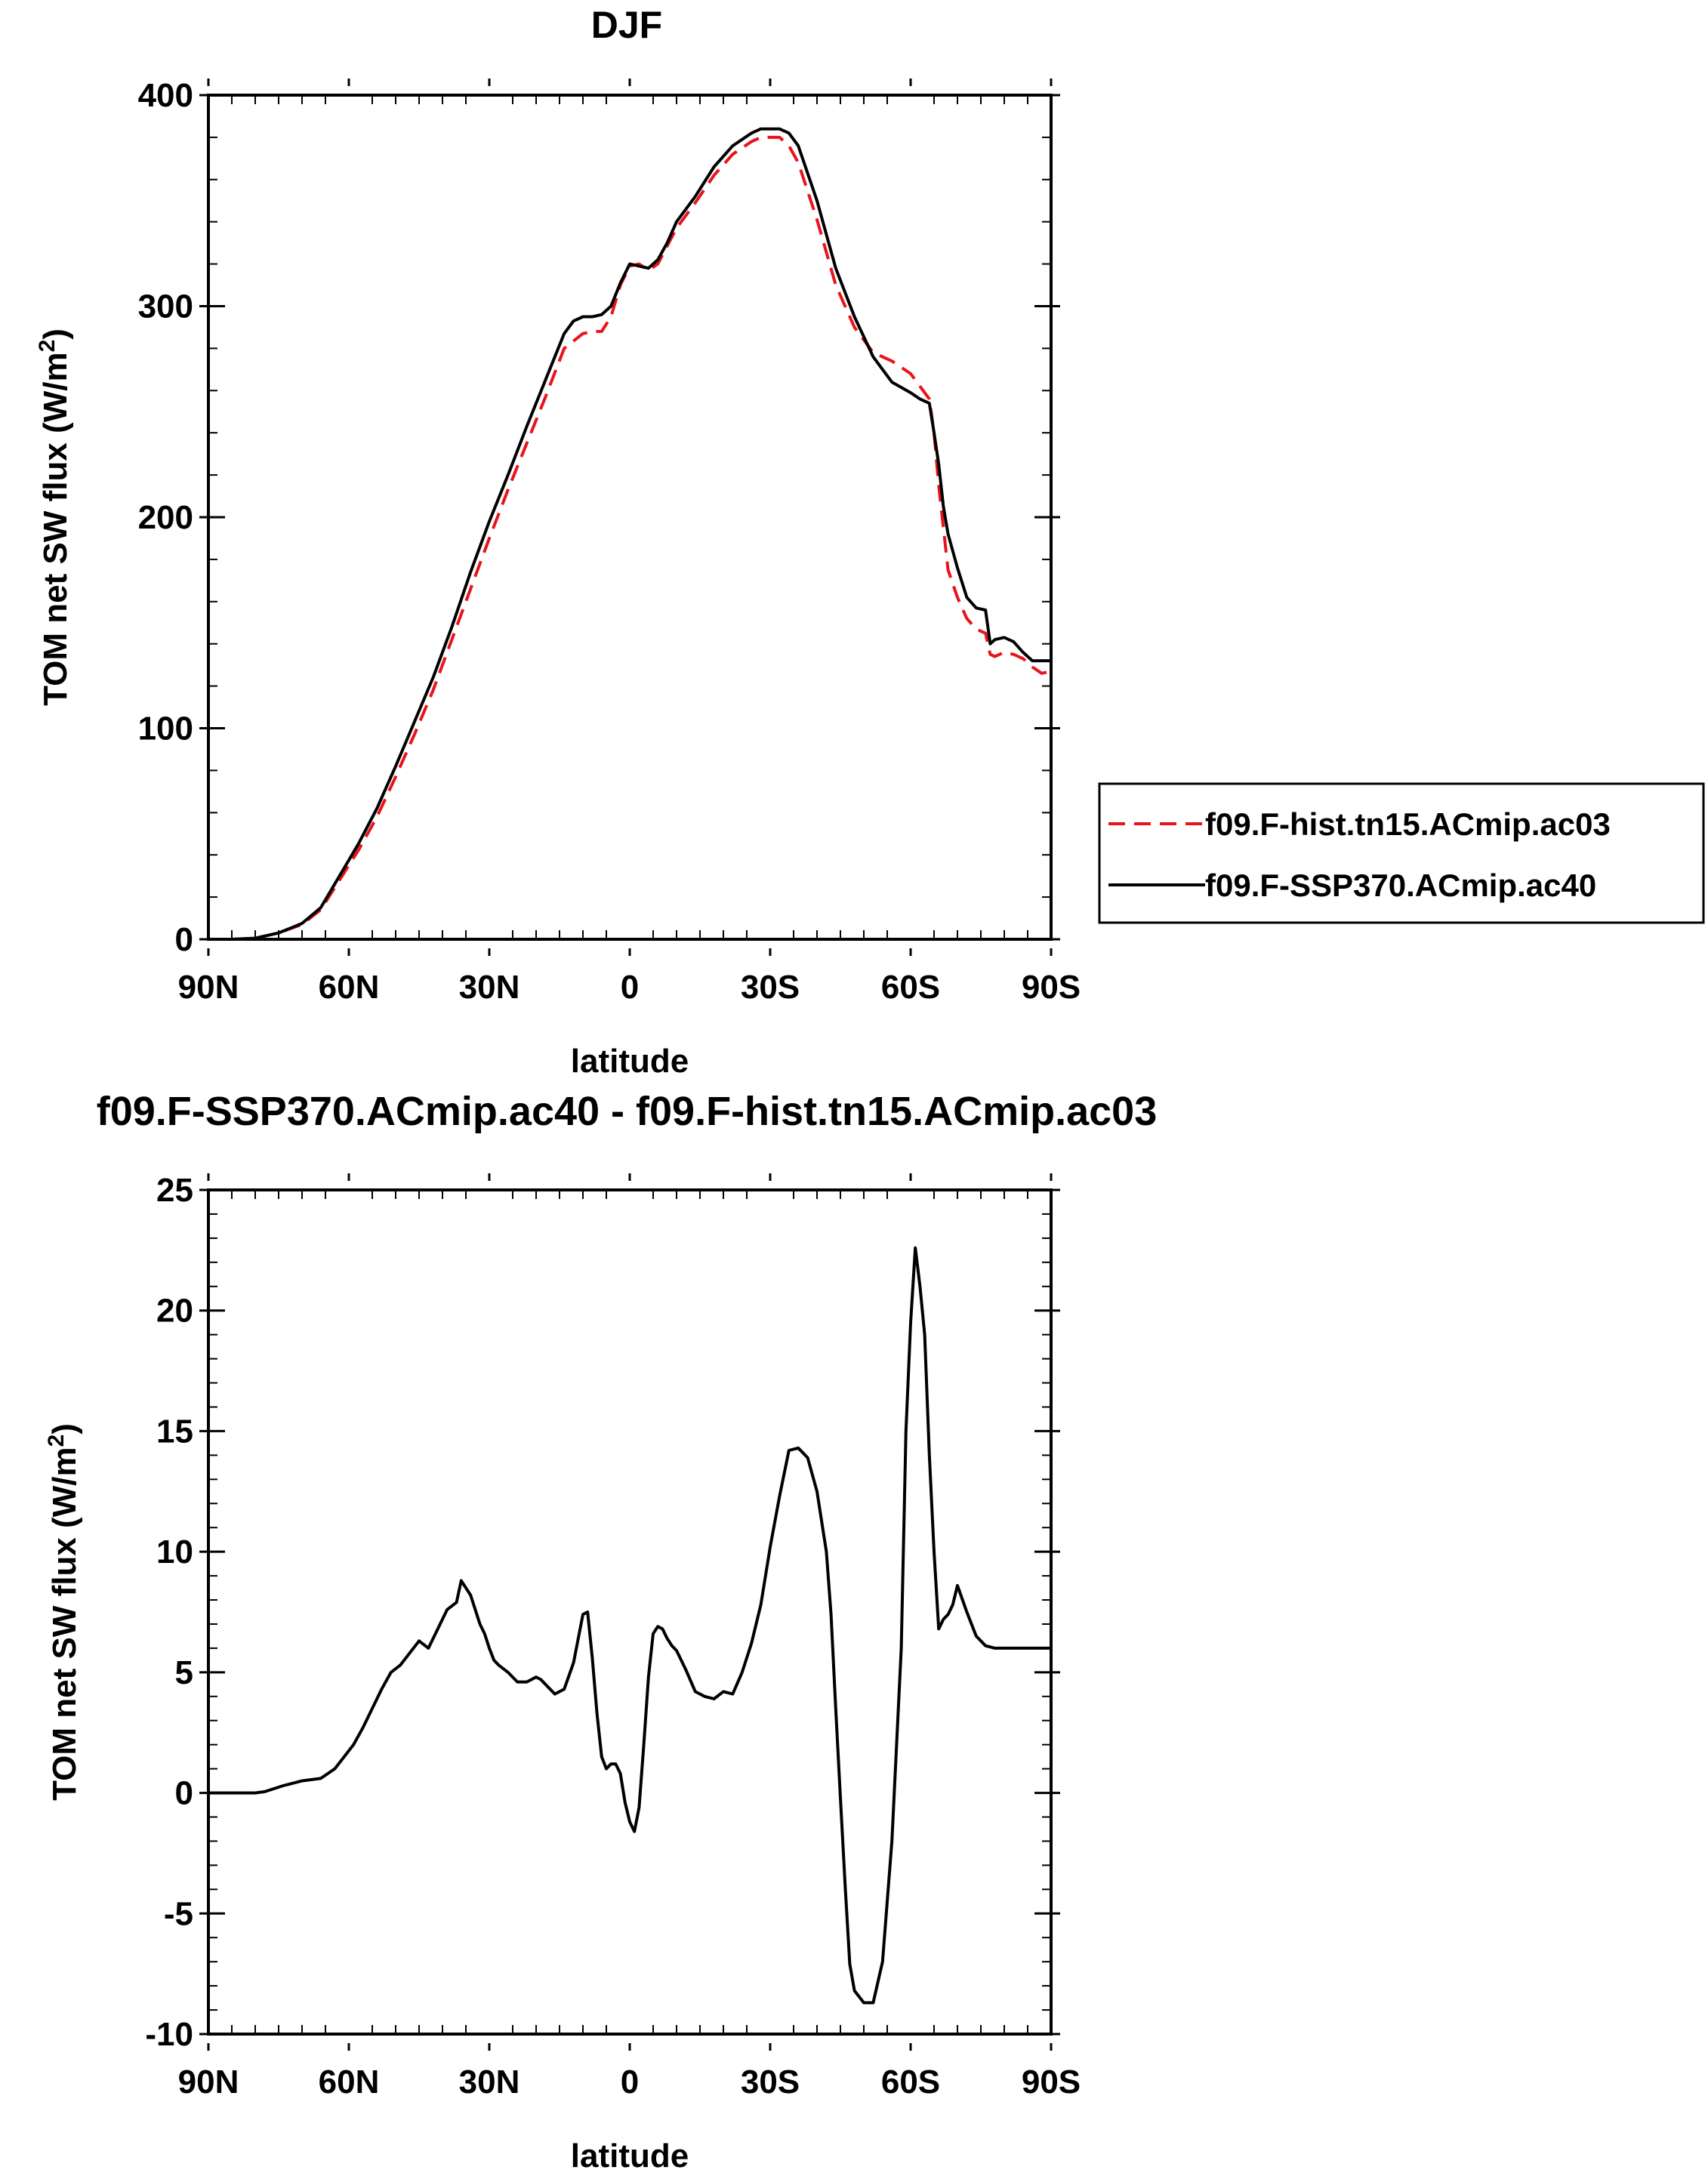 This screenshot has height=2173, width=1708. I want to click on bottom-x-tick-label: 0, so click(630, 2082).